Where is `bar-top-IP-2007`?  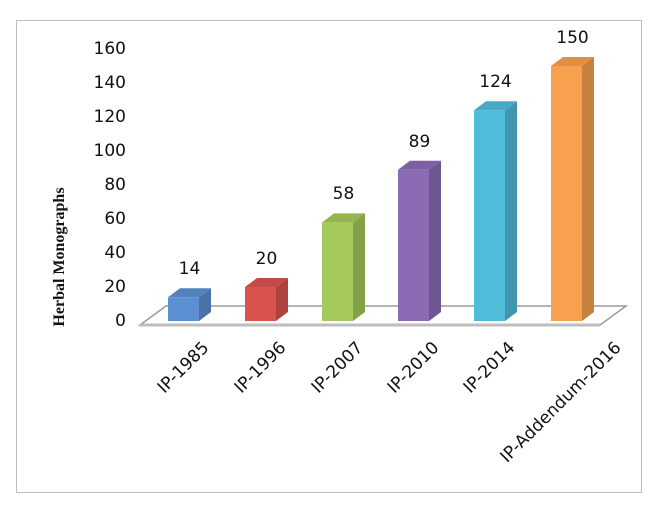 bar-top-IP-2007 is located at coordinates (343, 218).